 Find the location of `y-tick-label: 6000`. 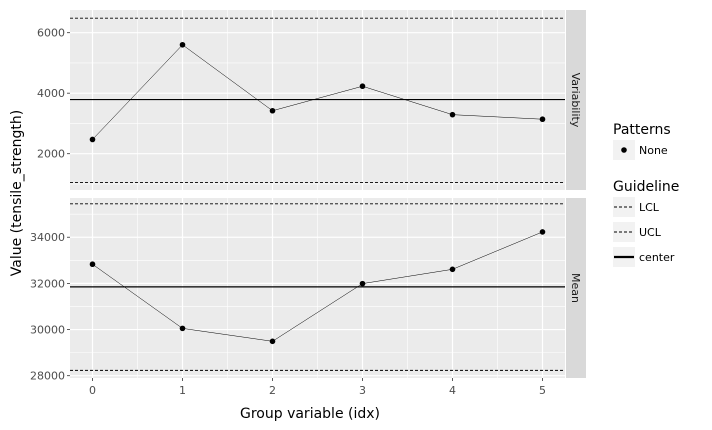

y-tick-label: 6000 is located at coordinates (51, 33).